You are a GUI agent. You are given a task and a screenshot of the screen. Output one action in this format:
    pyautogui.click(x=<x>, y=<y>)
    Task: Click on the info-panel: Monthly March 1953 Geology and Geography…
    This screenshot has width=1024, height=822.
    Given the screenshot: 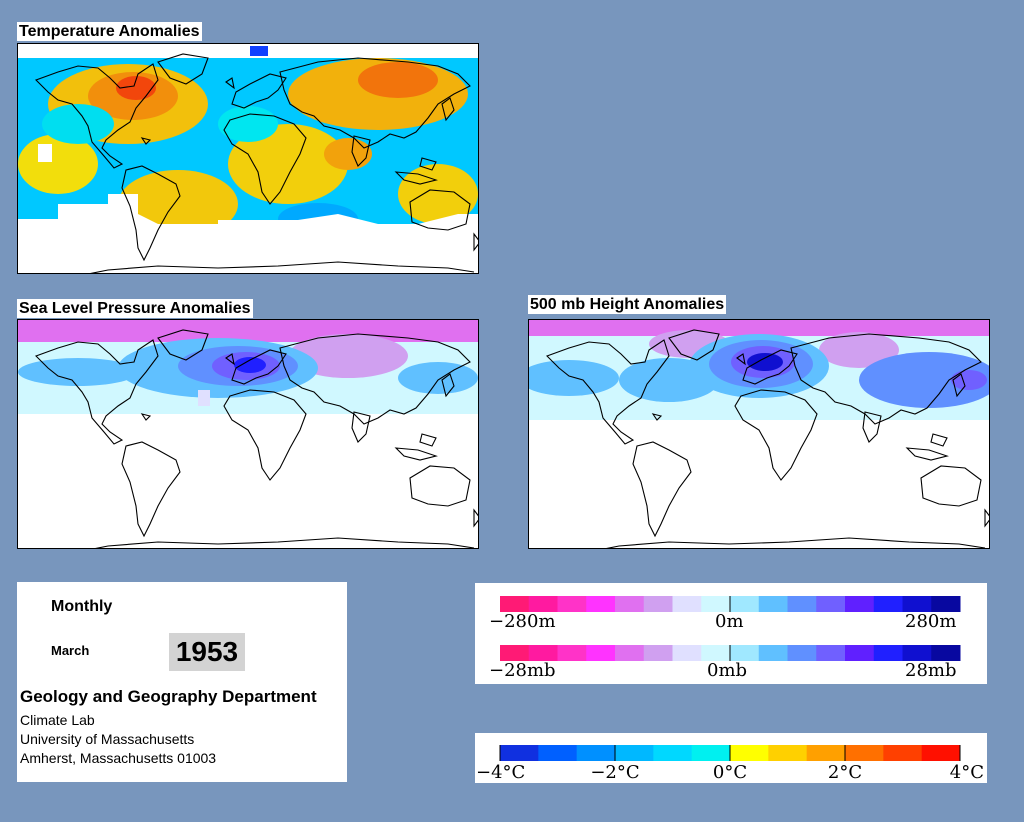 What is the action you would take?
    pyautogui.click(x=182, y=682)
    